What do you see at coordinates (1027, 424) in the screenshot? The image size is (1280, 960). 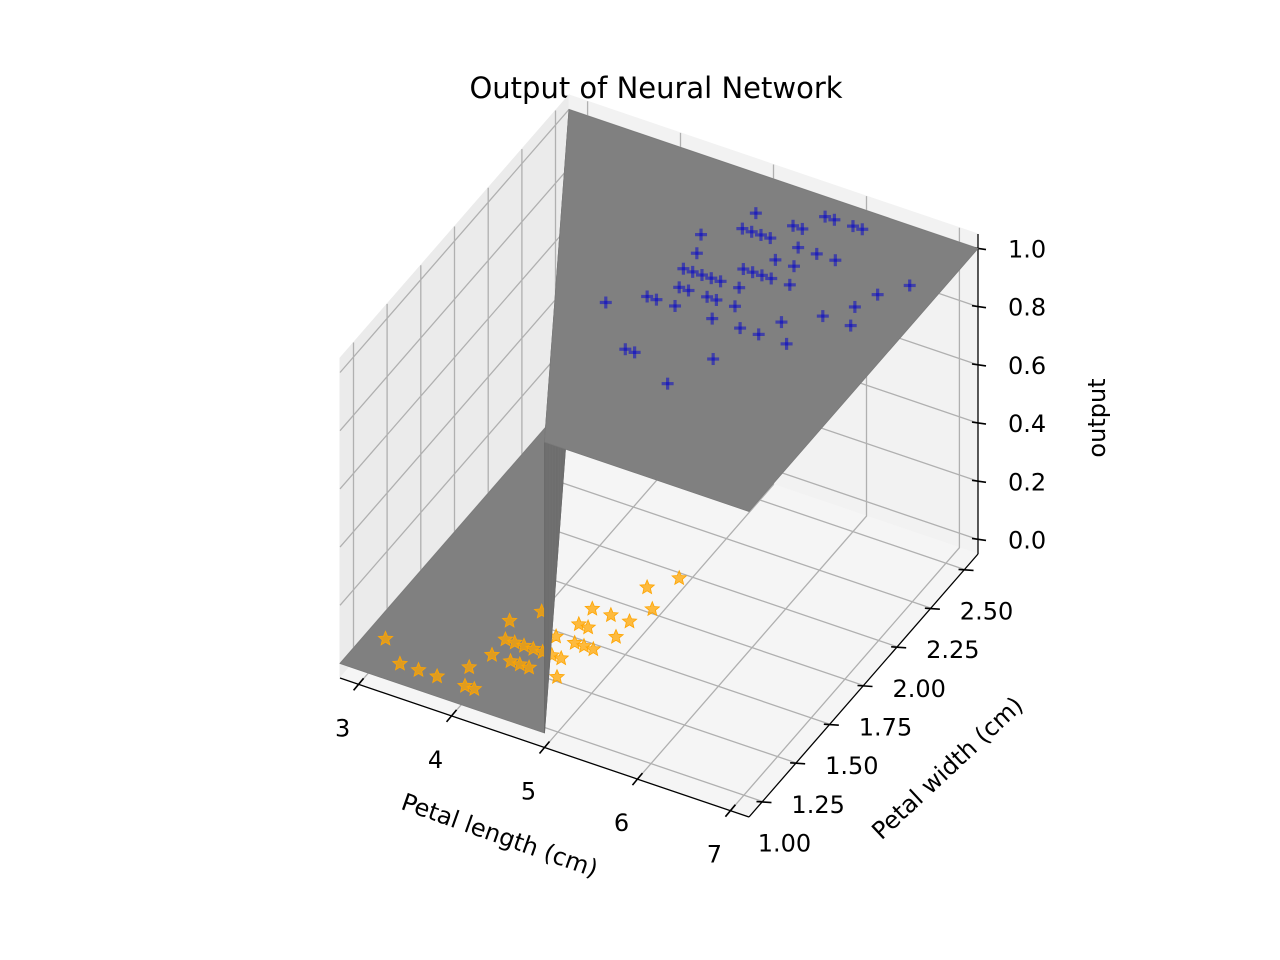 I see `z-tick-label: 0.4` at bounding box center [1027, 424].